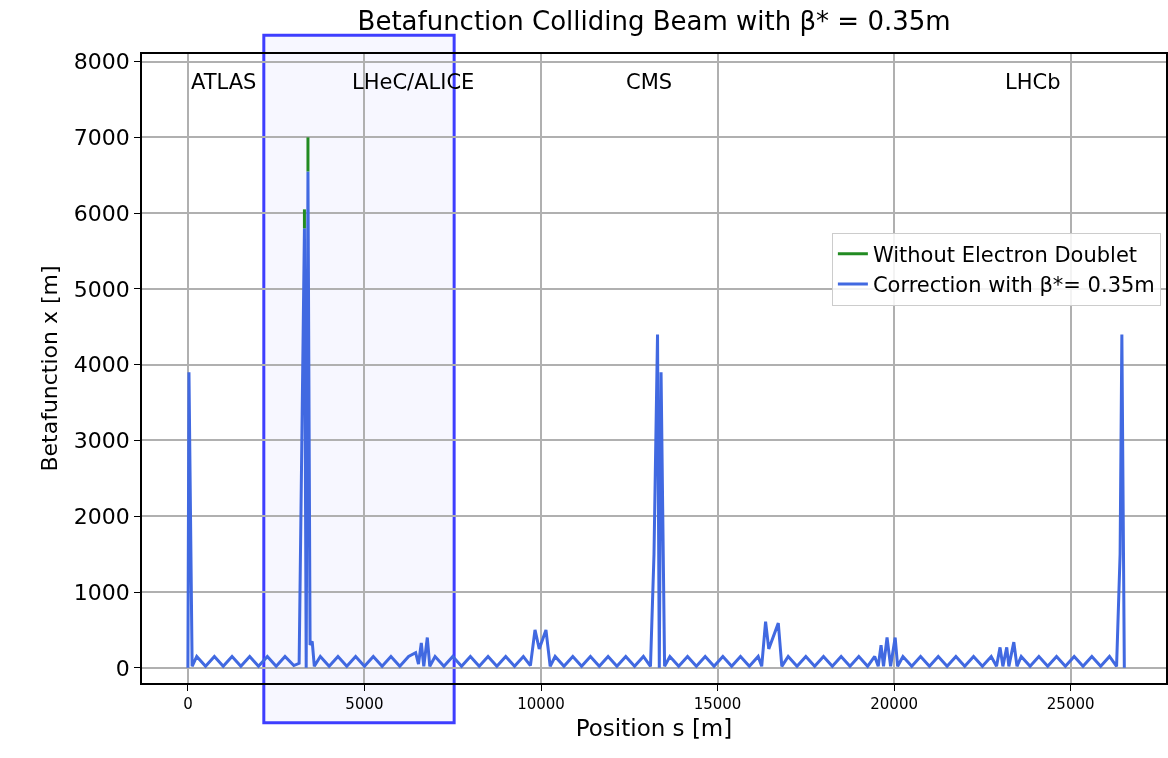 The image size is (1168, 758). Describe the element at coordinates (654, 20) in the screenshot. I see `chart-title: Betafunction Colliding Beam with β* = 0.35m` at that location.